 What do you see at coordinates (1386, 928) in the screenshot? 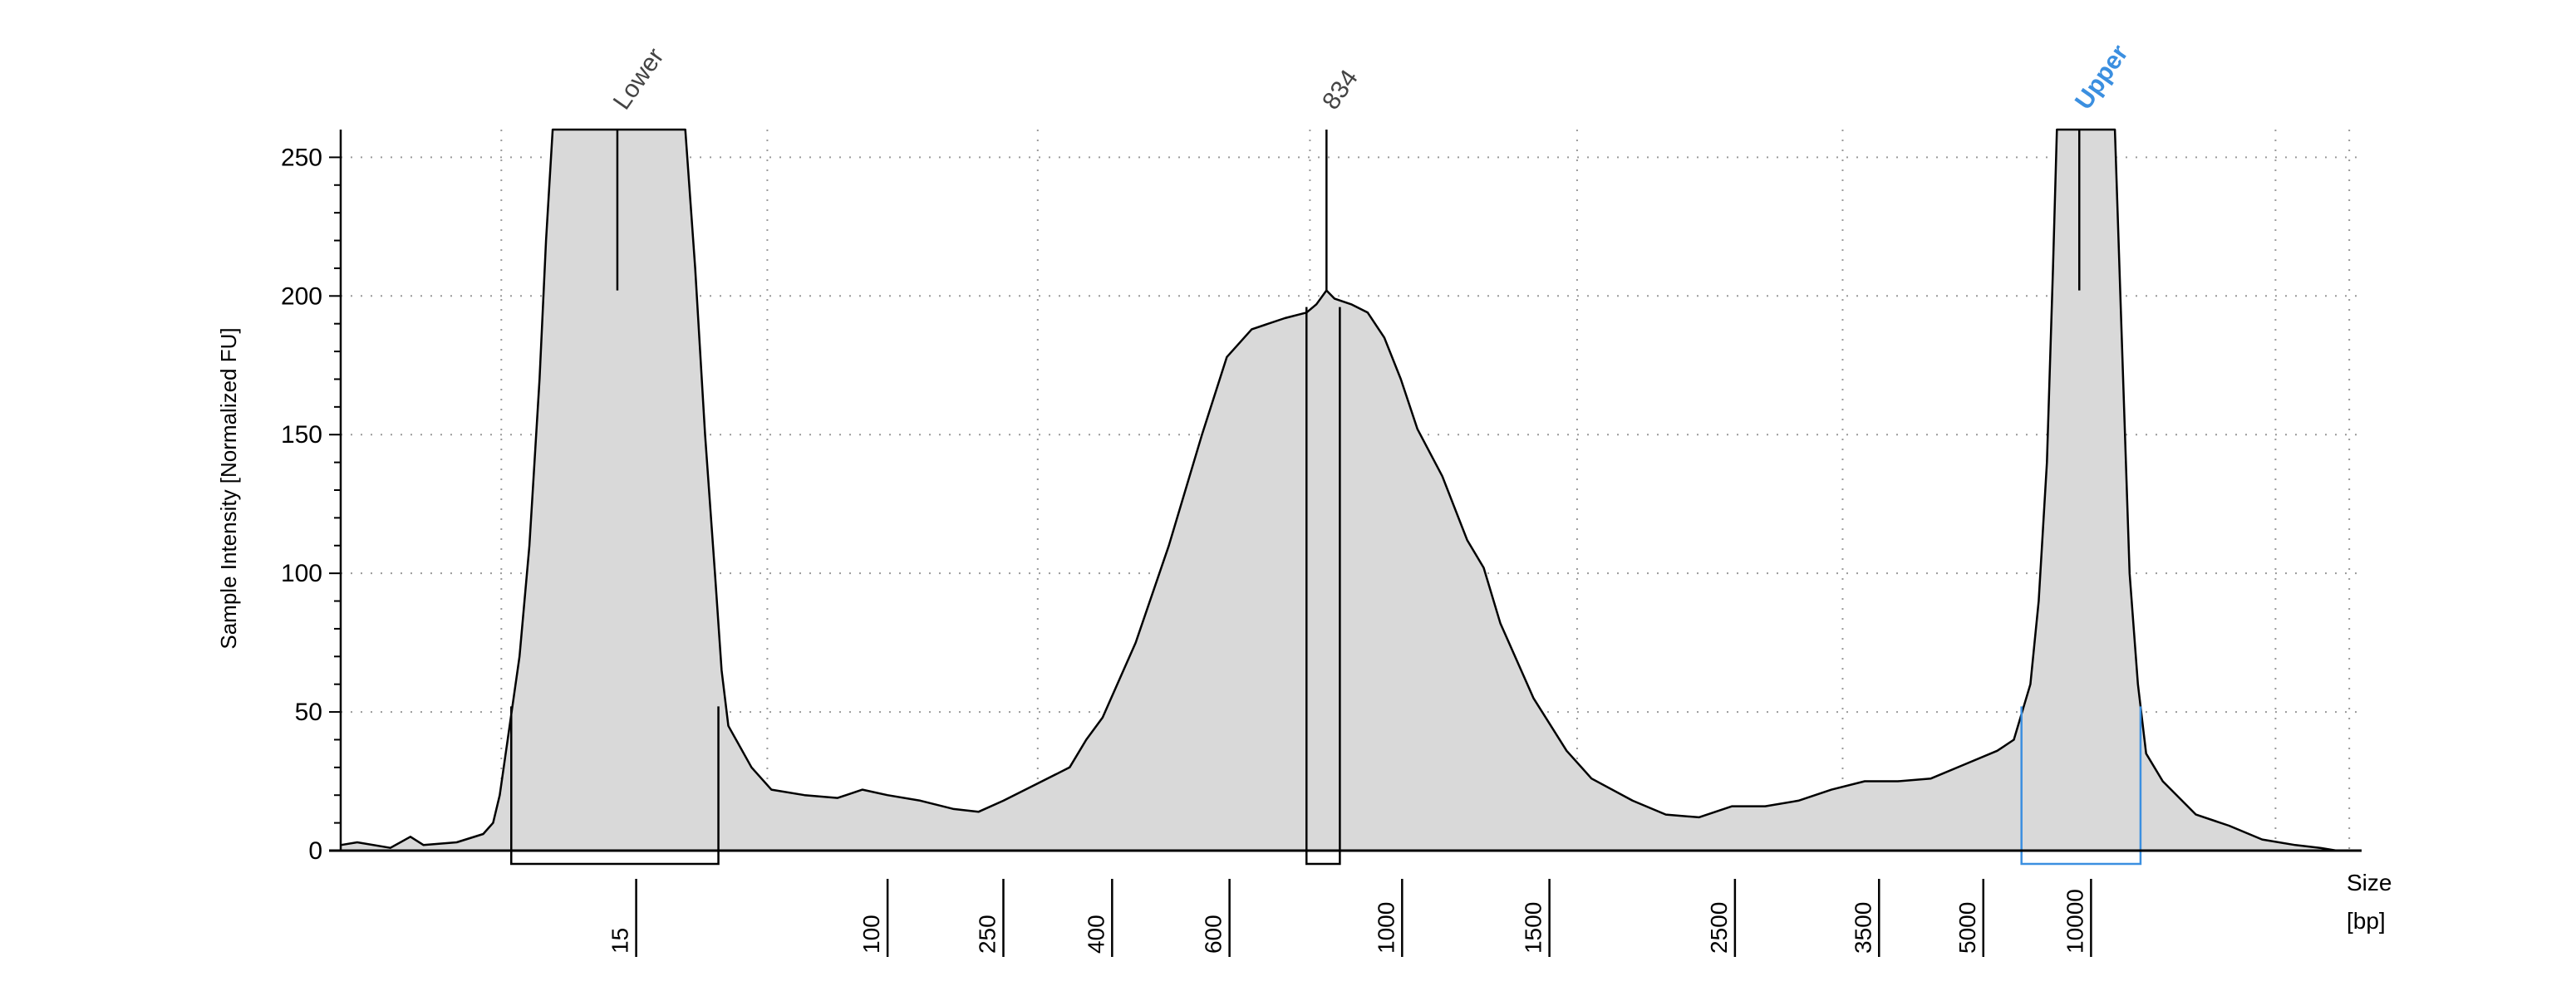
I see `x-tick-label-1000: 1000` at bounding box center [1386, 928].